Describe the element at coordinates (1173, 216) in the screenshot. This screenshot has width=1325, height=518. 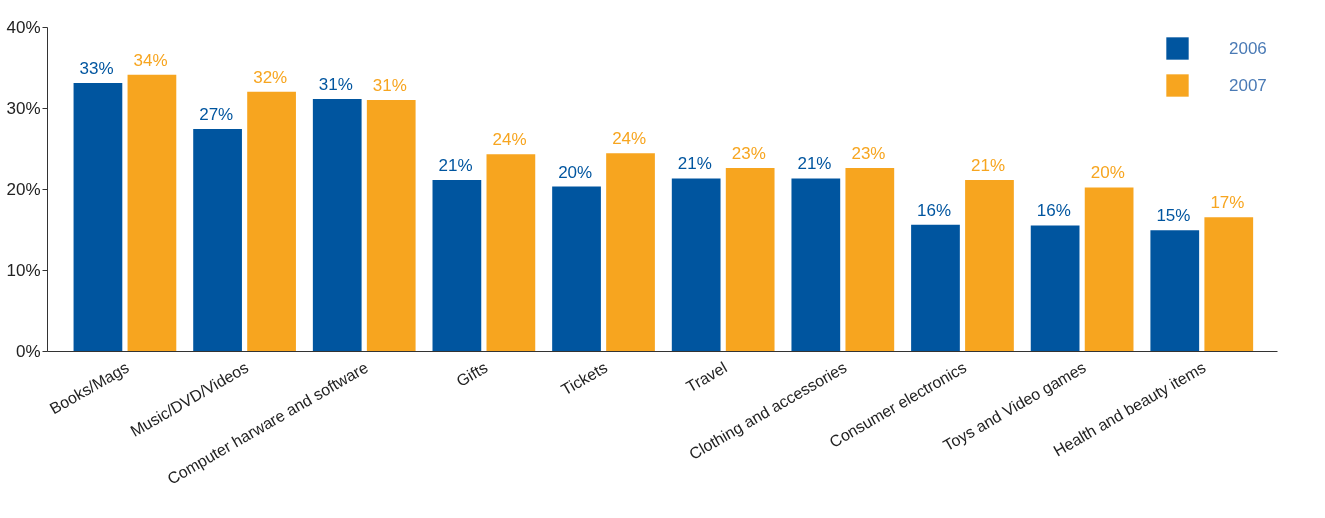
I see `data-label: 15%` at that location.